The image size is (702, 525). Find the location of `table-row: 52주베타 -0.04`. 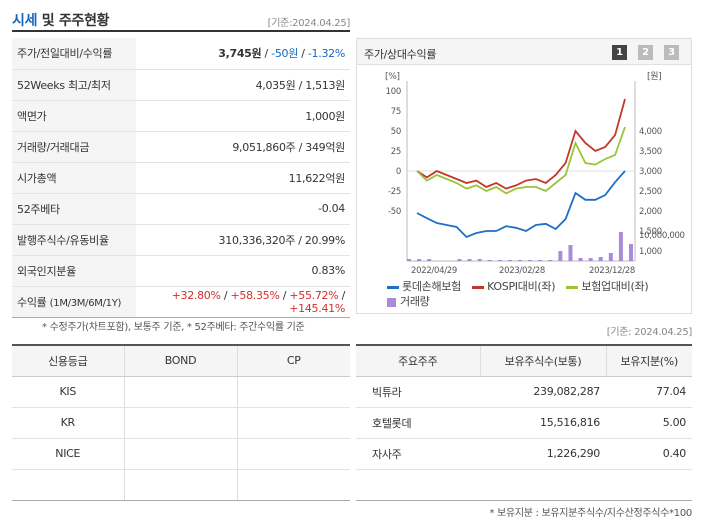

table-row: 52주베타 -0.04 is located at coordinates (181, 208).